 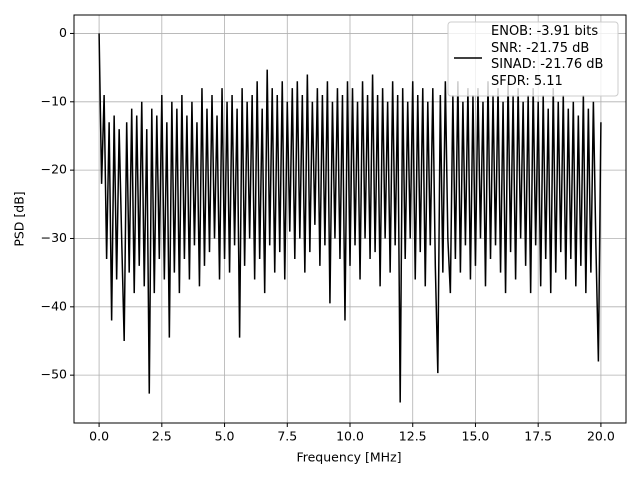 What do you see at coordinates (54, 237) in the screenshot?
I see `y-tick-label: −30` at bounding box center [54, 237].